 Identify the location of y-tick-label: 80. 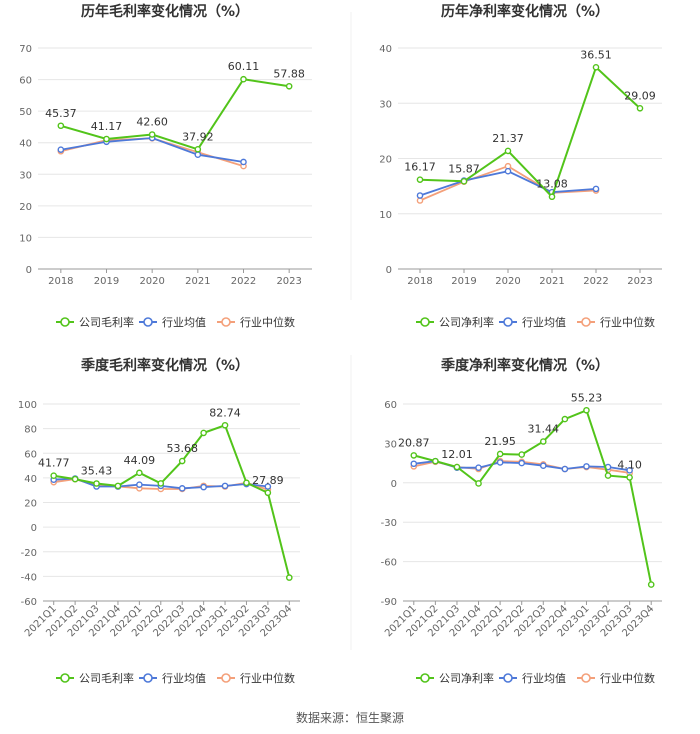
(30, 430).